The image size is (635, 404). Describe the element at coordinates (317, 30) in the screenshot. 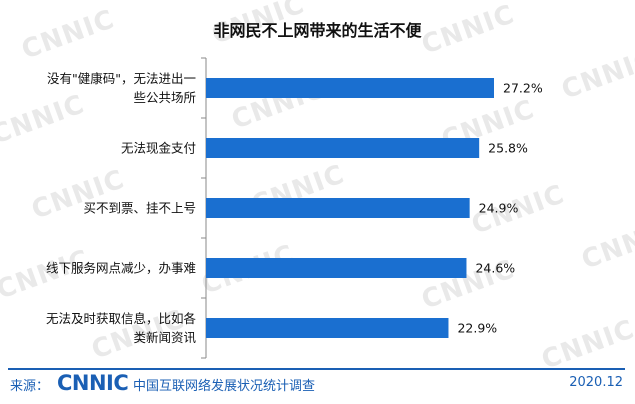

I see `chart-title: 非网民不上网带来的生活不便` at that location.